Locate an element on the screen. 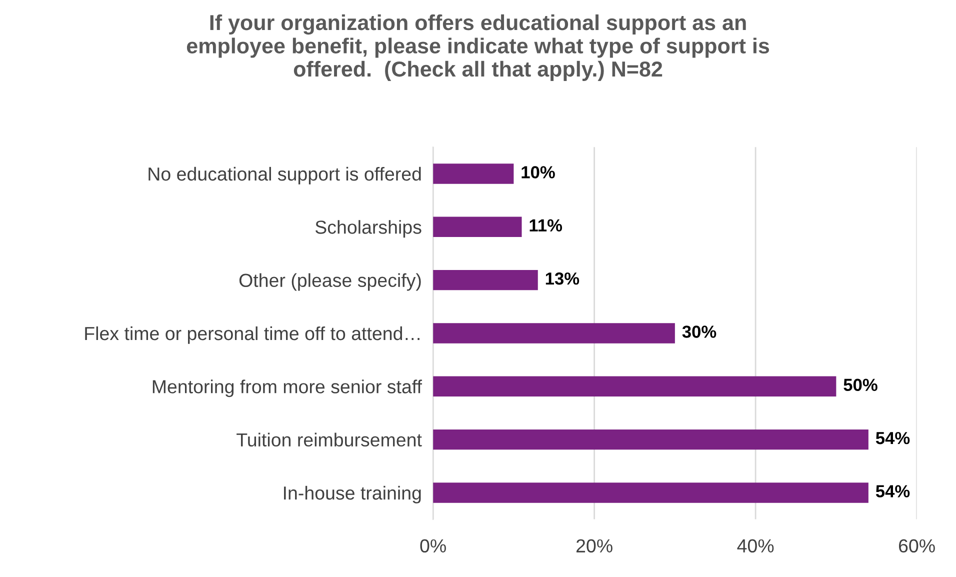 This screenshot has width=956, height=577. y-tick-label: In-house training is located at coordinates (352, 495).